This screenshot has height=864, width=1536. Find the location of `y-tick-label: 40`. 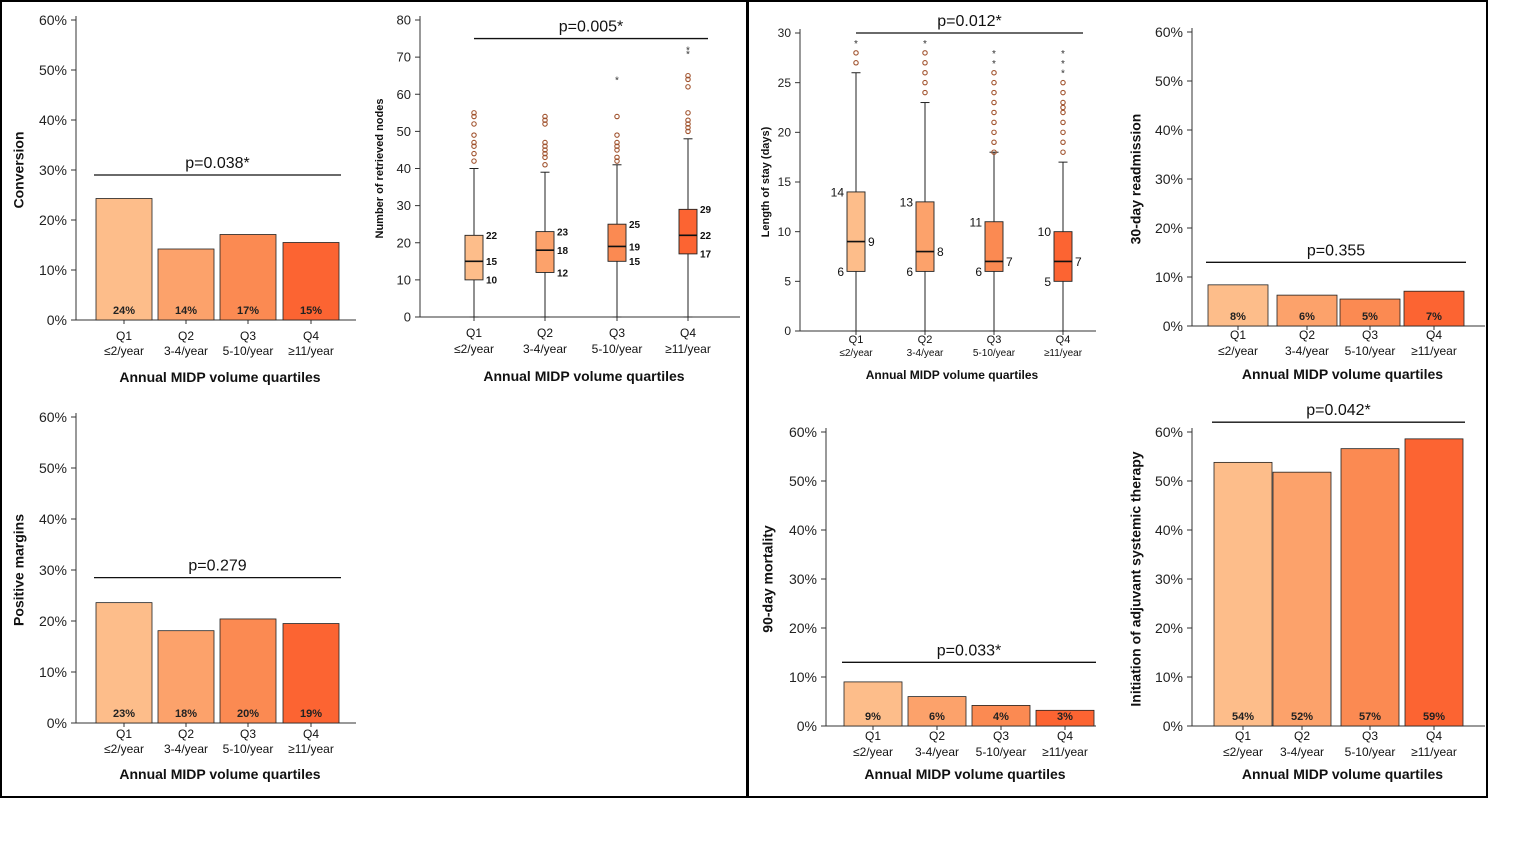

y-tick-label: 40 is located at coordinates (404, 168).